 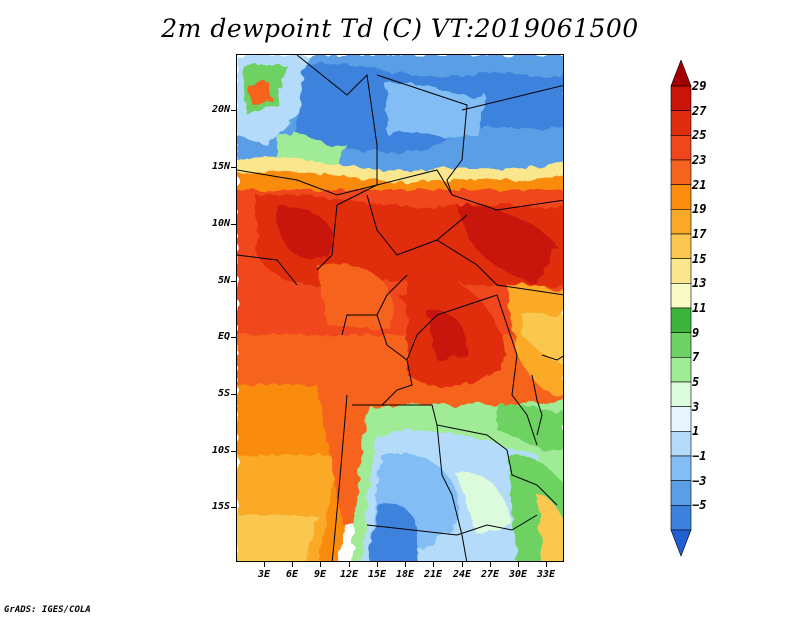 I want to click on y-tick-label: 15N, so click(x=220, y=166).